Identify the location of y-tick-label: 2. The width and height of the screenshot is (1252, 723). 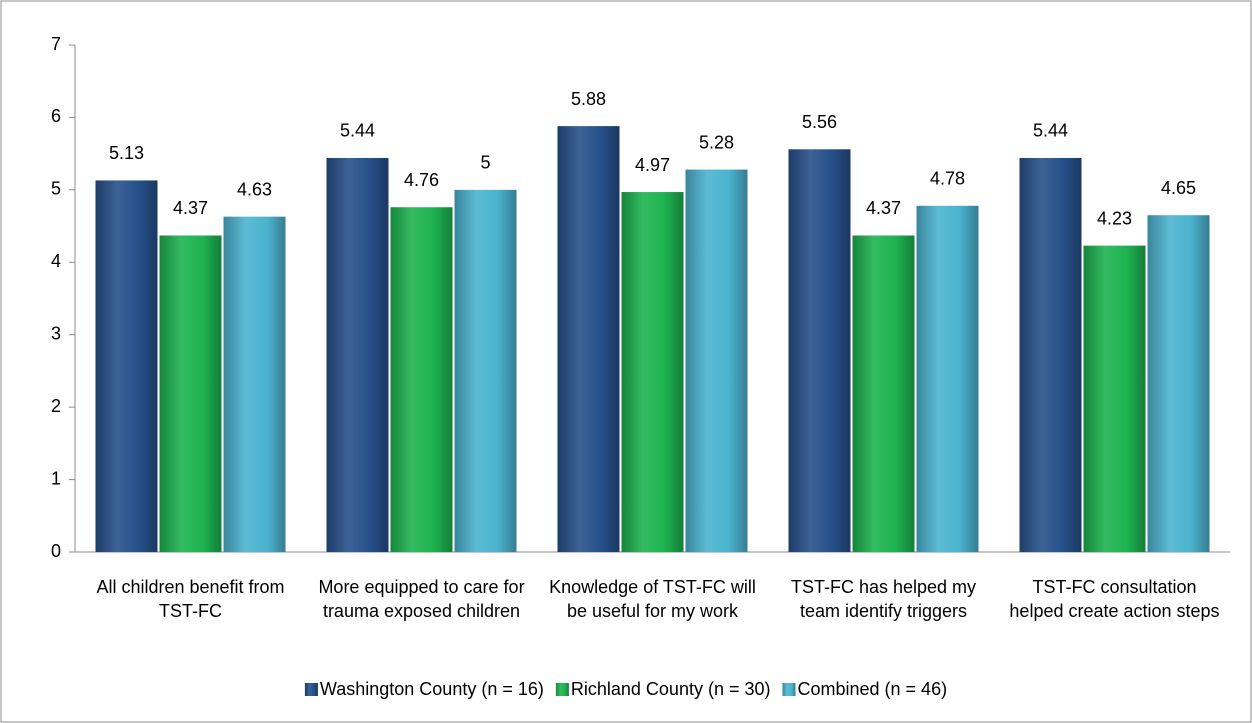
(56, 406).